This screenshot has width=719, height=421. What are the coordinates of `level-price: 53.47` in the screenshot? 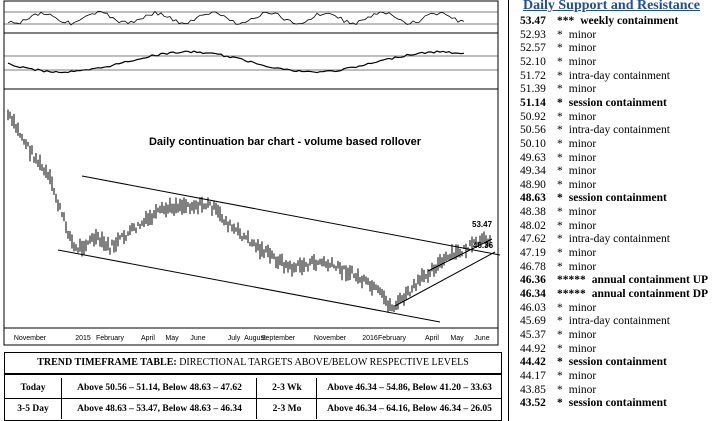 It's located at (533, 21).